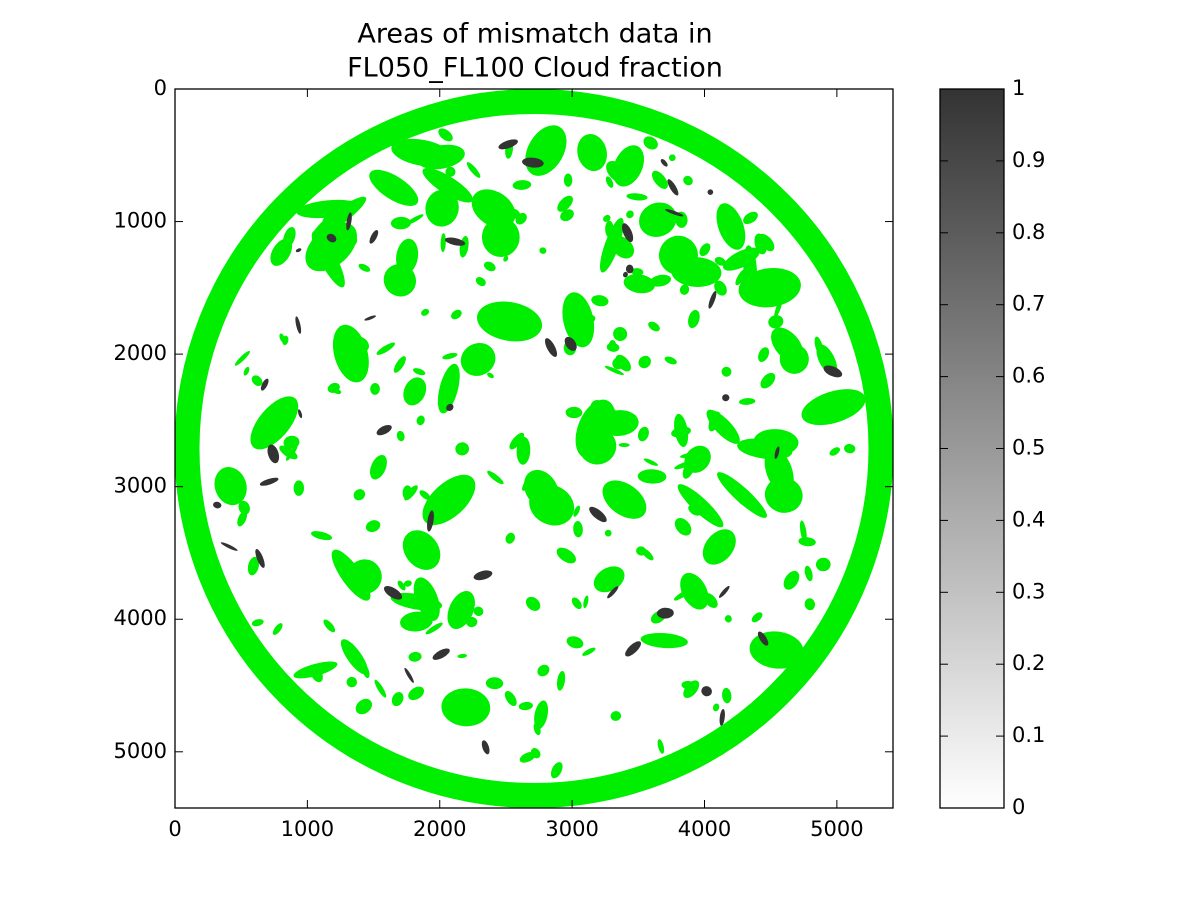  What do you see at coordinates (140, 221) in the screenshot?
I see `y-tick-label: 1000` at bounding box center [140, 221].